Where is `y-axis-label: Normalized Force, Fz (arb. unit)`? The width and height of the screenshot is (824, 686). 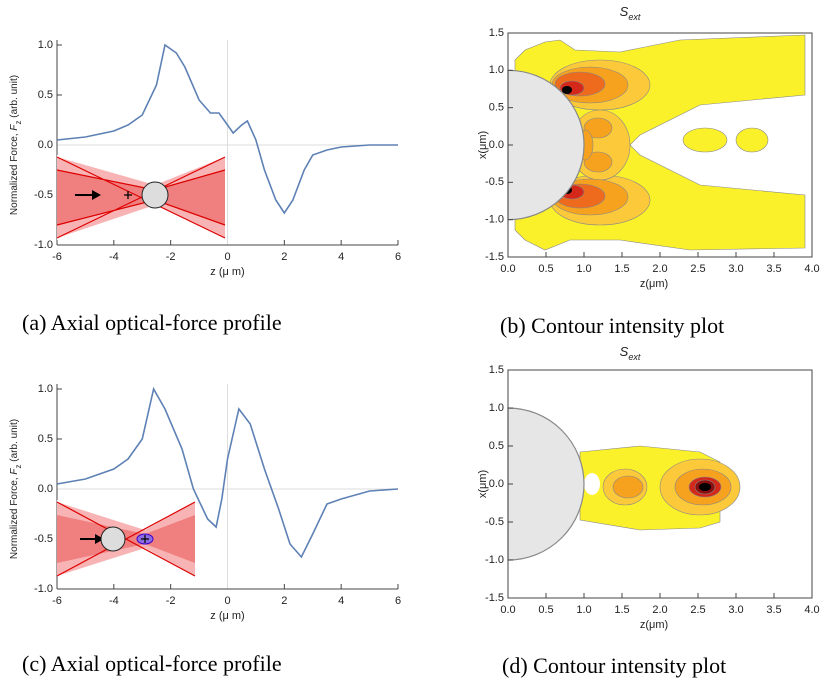 y-axis-label: Normalized Force, Fz (arb. unit) is located at coordinates (16, 489).